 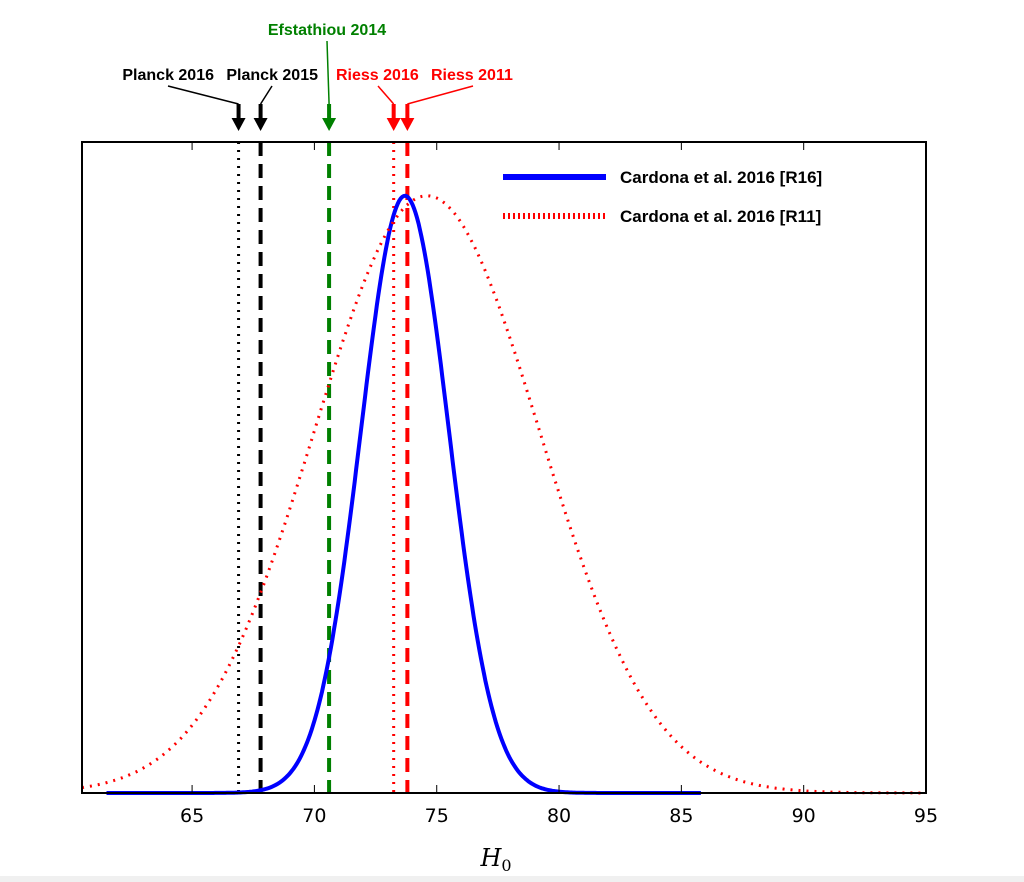 I want to click on reference-label: Riess 2016, so click(x=377, y=75).